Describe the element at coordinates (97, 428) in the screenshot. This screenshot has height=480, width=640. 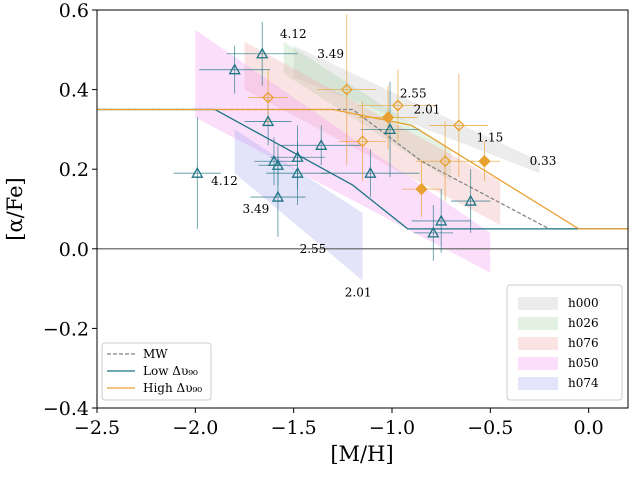
I see `x-tick-label: −2.5` at that location.